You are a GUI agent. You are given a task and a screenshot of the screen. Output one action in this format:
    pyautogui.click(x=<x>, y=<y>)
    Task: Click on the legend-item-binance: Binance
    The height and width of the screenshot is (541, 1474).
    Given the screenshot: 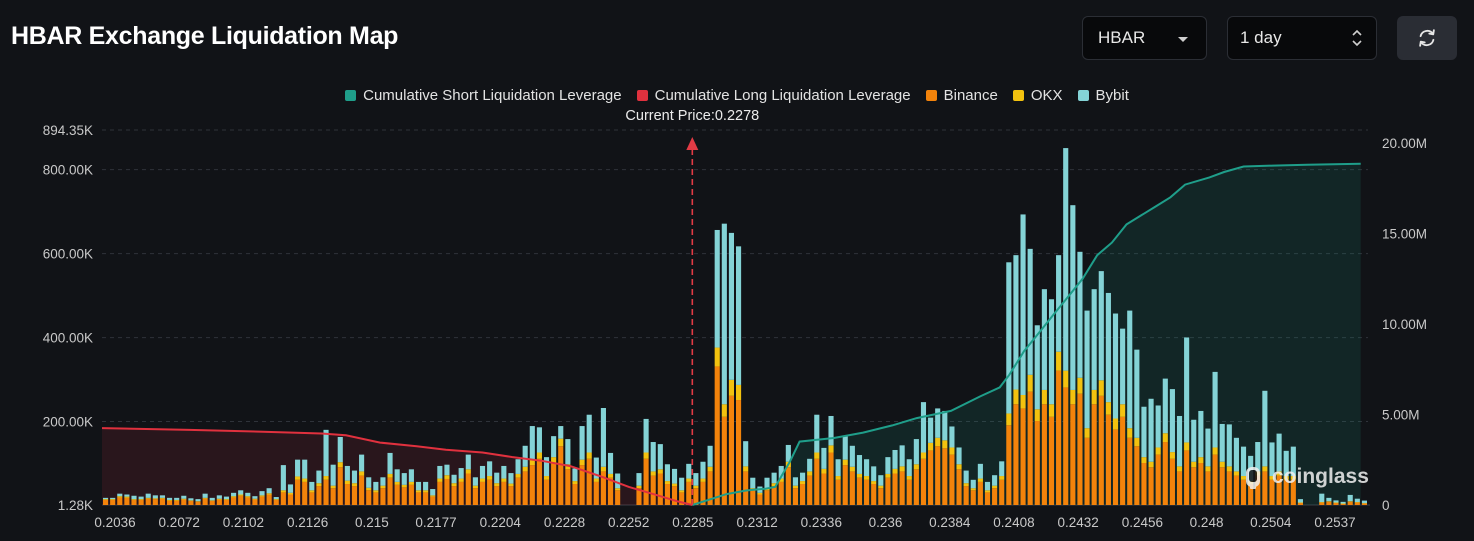 What is the action you would take?
    pyautogui.click(x=961, y=95)
    